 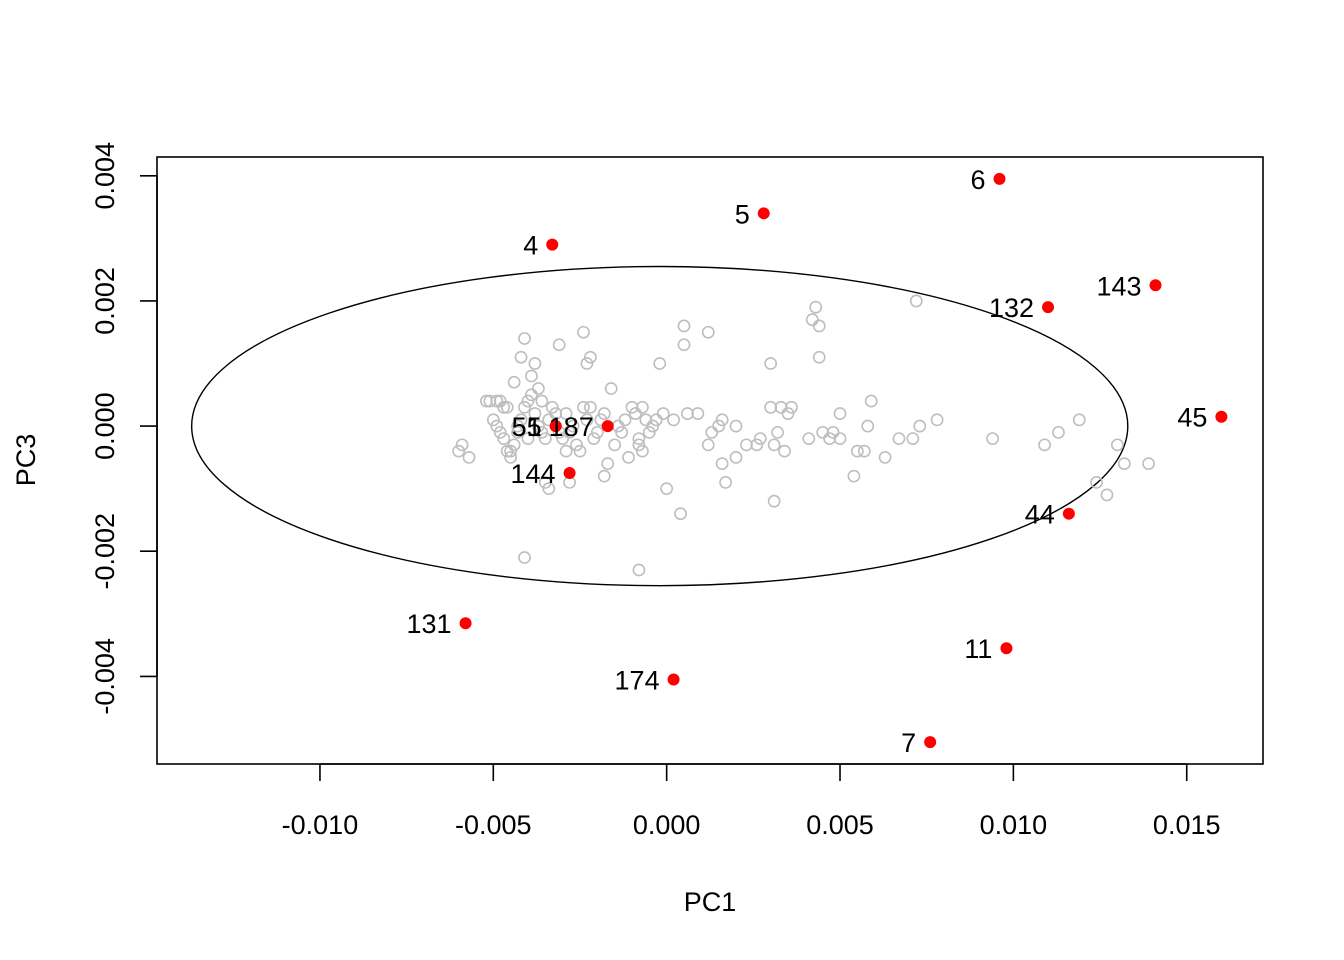 I want to click on outlier-label: 55, so click(x=527, y=427).